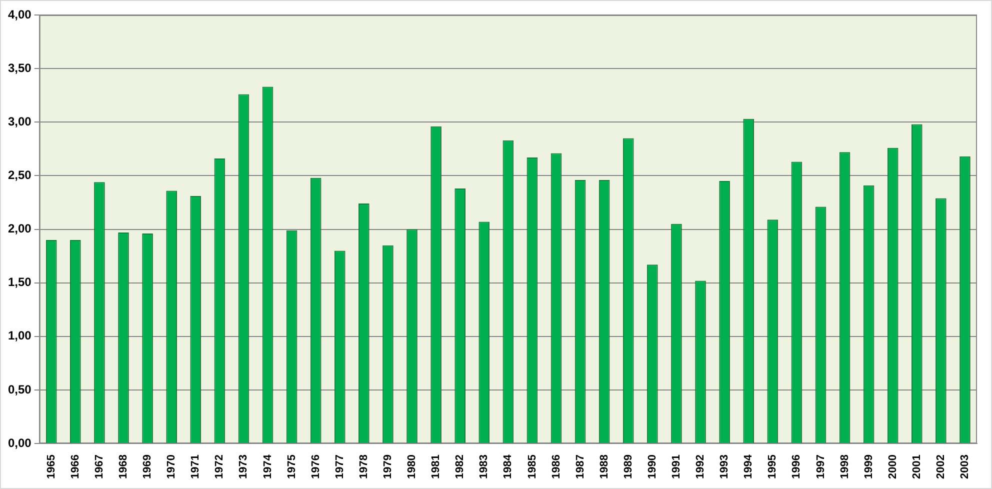 The height and width of the screenshot is (489, 992). I want to click on x-tick-label: 1992, so click(700, 467).